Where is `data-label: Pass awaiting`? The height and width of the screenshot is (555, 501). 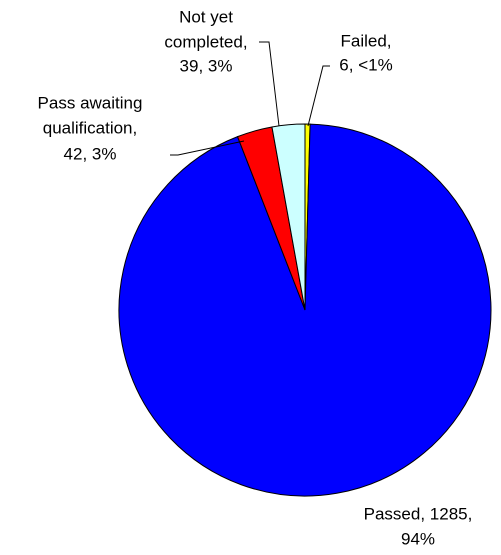 data-label: Pass awaiting is located at coordinates (90, 102).